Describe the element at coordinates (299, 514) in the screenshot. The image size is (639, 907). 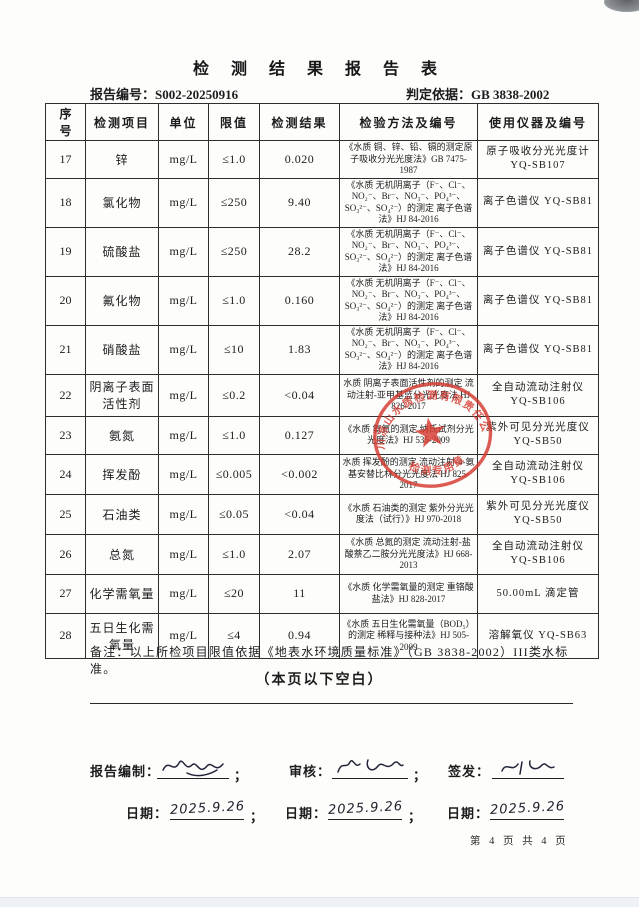
I see `cell-result: <0.04` at that location.